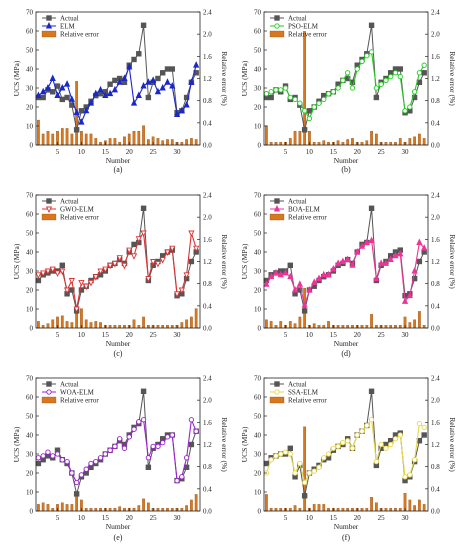  I want to click on y-tick-label: 10, so click(258, 493).